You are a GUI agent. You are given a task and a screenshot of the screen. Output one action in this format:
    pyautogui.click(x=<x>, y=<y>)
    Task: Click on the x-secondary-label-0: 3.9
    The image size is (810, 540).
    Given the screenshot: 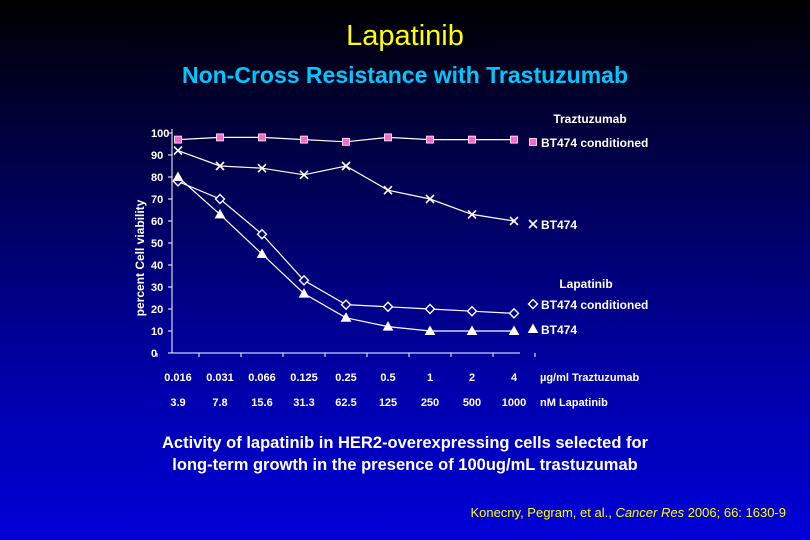 What is the action you would take?
    pyautogui.click(x=177, y=403)
    